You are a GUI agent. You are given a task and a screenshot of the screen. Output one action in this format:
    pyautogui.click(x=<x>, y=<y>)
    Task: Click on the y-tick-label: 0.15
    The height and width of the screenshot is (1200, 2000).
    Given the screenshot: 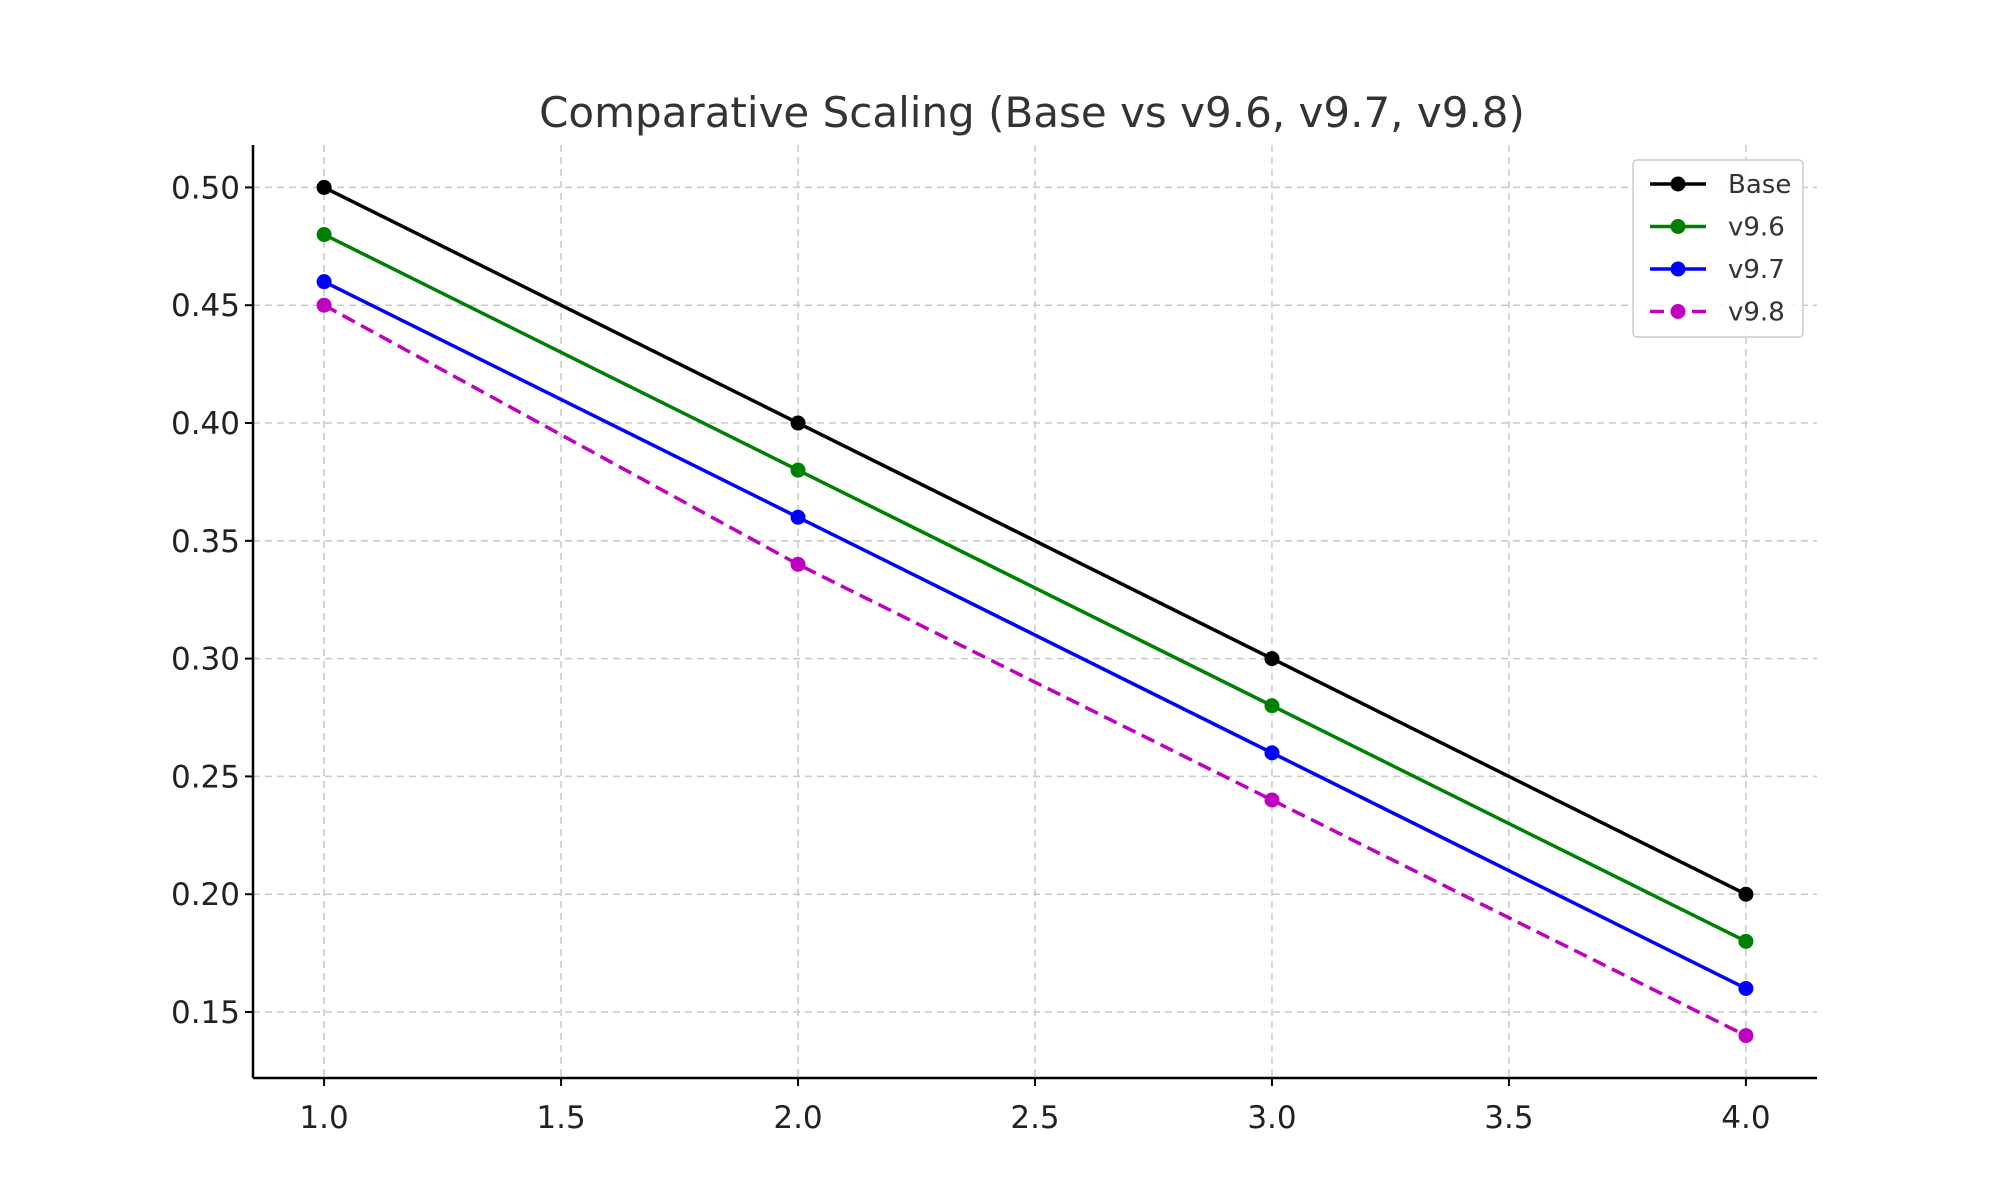 What is the action you would take?
    pyautogui.click(x=205, y=1013)
    